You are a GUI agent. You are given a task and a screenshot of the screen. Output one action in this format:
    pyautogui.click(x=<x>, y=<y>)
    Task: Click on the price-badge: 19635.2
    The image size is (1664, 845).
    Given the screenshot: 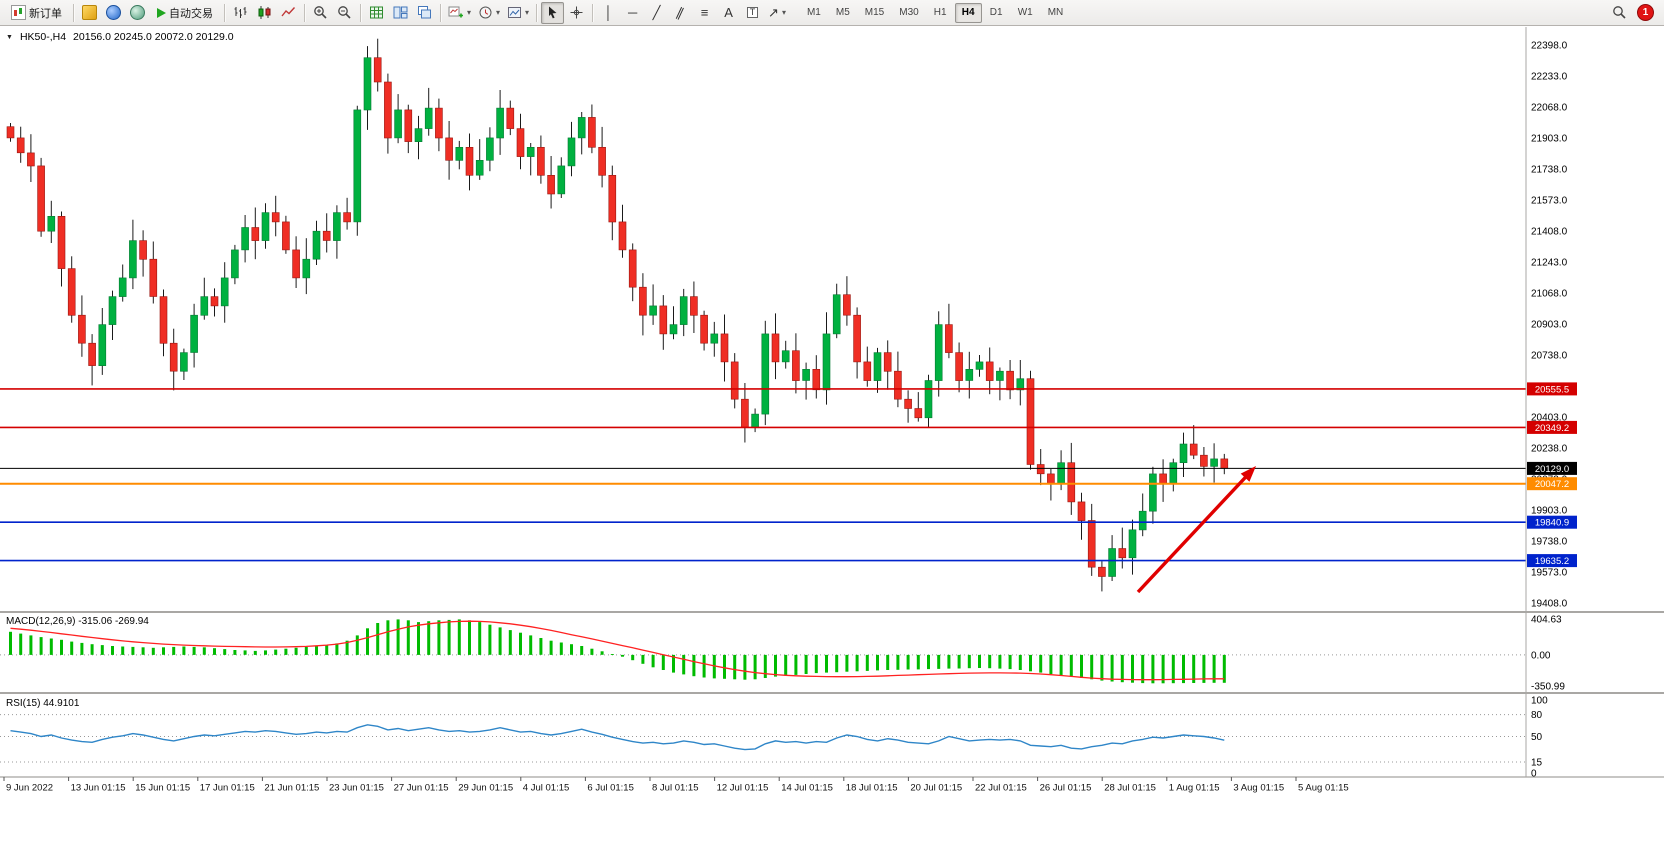 What is the action you would take?
    pyautogui.click(x=1552, y=561)
    